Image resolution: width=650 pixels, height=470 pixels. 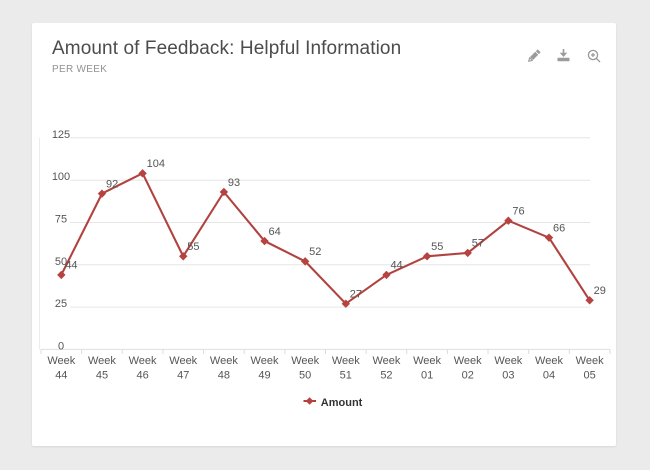 I want to click on svg-text: 66, so click(x=559, y=228).